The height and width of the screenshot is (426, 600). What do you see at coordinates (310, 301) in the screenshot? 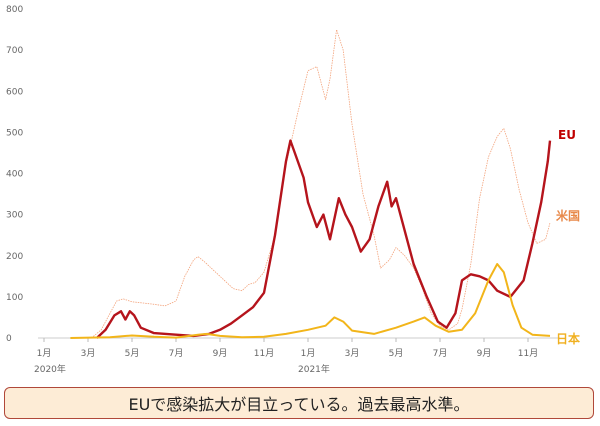
I see `series-line` at bounding box center [310, 301].